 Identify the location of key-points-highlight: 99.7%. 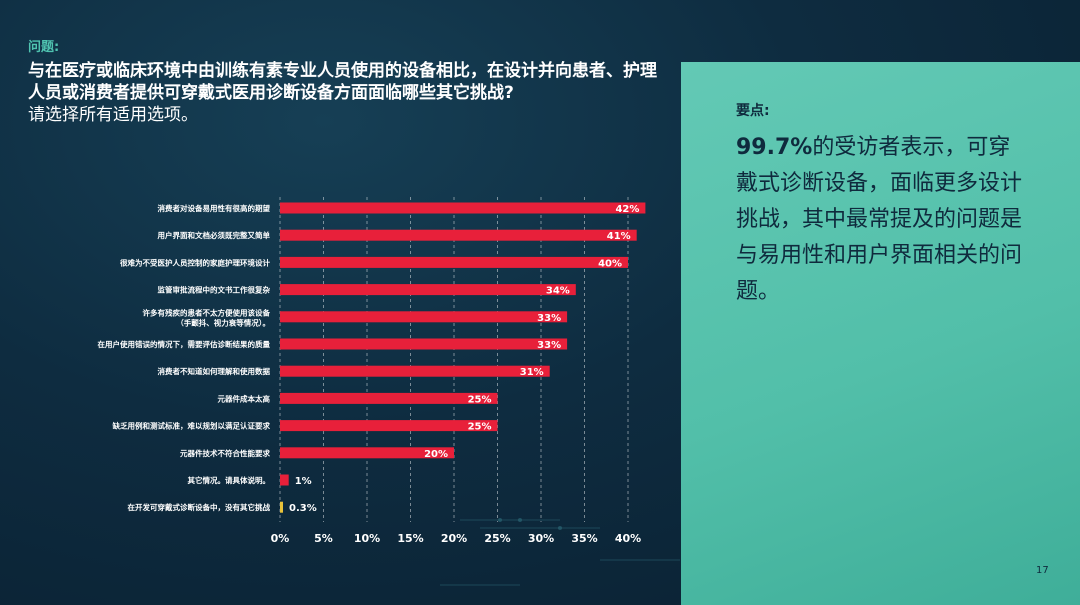
(774, 147).